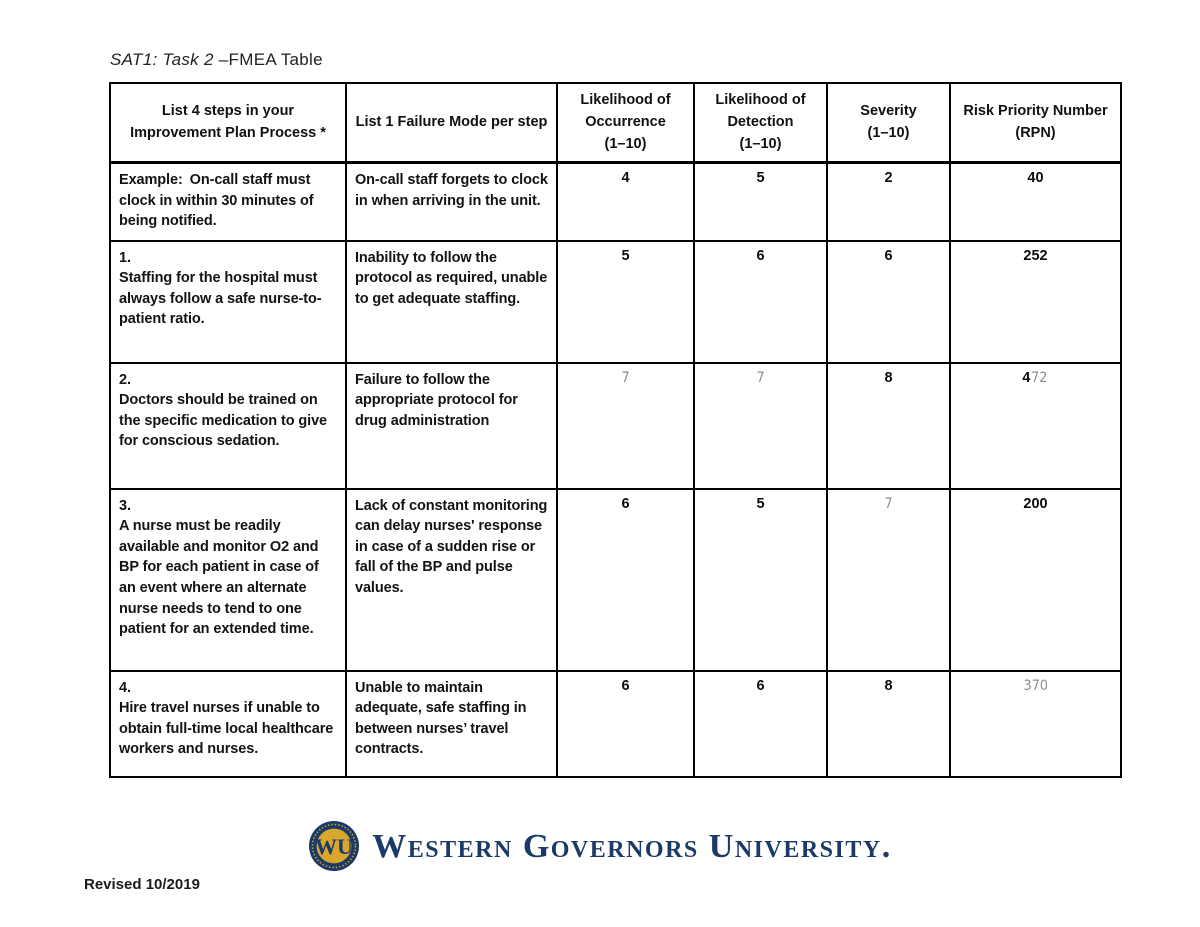 This screenshot has width=1200, height=927. What do you see at coordinates (1035, 723) in the screenshot?
I see `cell-rpn-4: 370` at bounding box center [1035, 723].